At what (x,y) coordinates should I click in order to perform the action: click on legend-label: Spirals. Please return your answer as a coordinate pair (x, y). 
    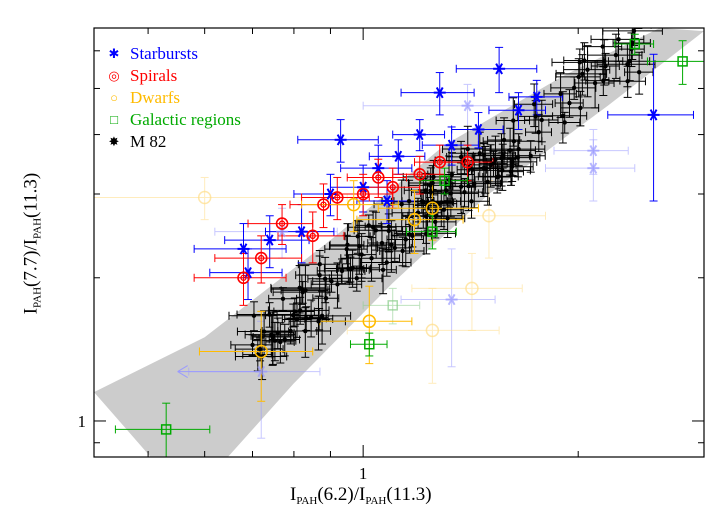
    Looking at the image, I should click on (154, 75).